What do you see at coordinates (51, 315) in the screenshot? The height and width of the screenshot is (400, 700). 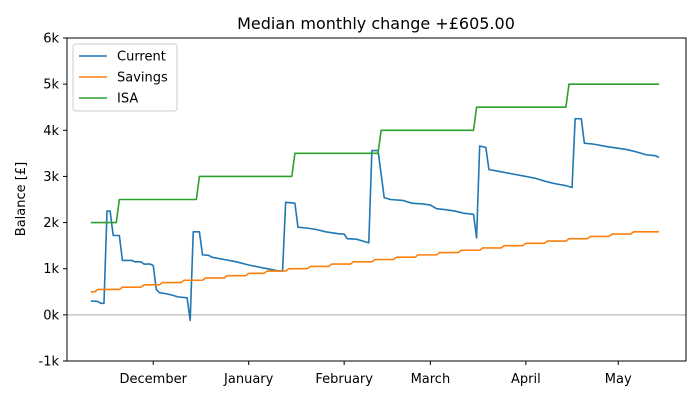 I see `y-tick-label: 0k` at bounding box center [51, 315].